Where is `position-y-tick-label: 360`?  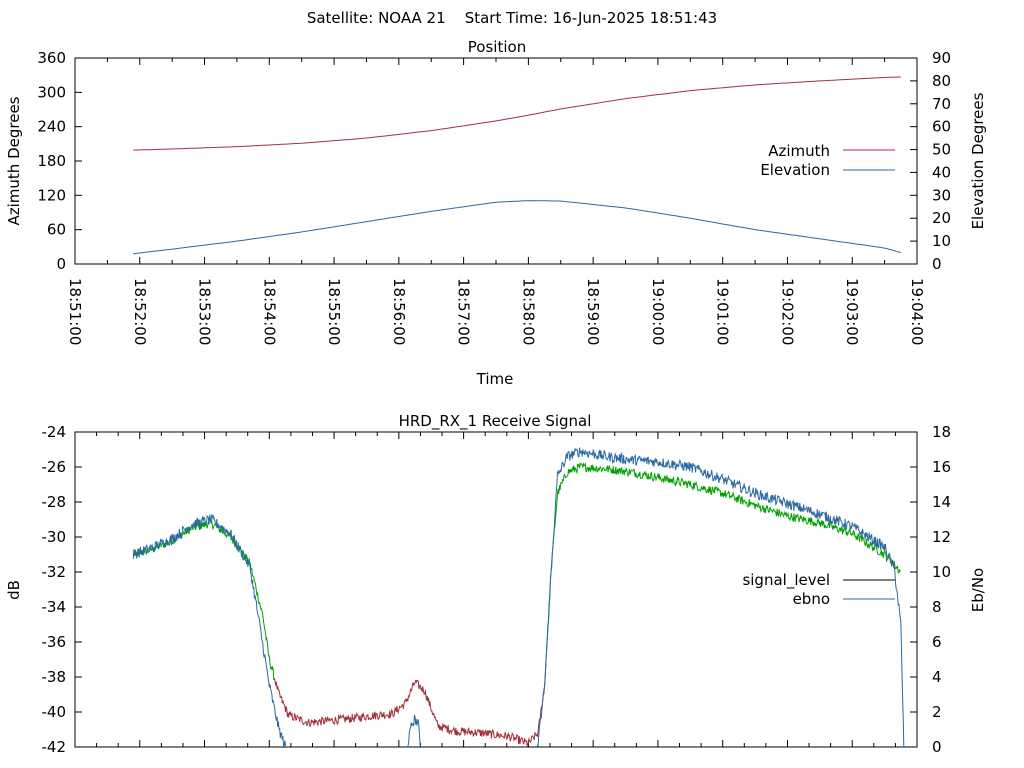 position-y-tick-label: 360 is located at coordinates (51, 58).